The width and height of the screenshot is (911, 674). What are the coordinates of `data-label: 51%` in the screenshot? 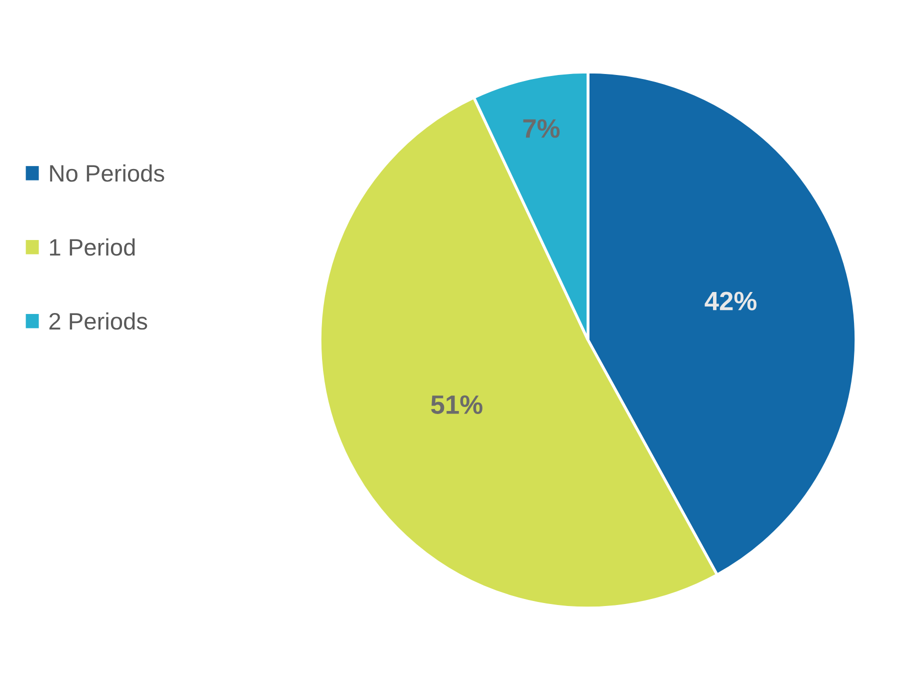 It's located at (456, 404).